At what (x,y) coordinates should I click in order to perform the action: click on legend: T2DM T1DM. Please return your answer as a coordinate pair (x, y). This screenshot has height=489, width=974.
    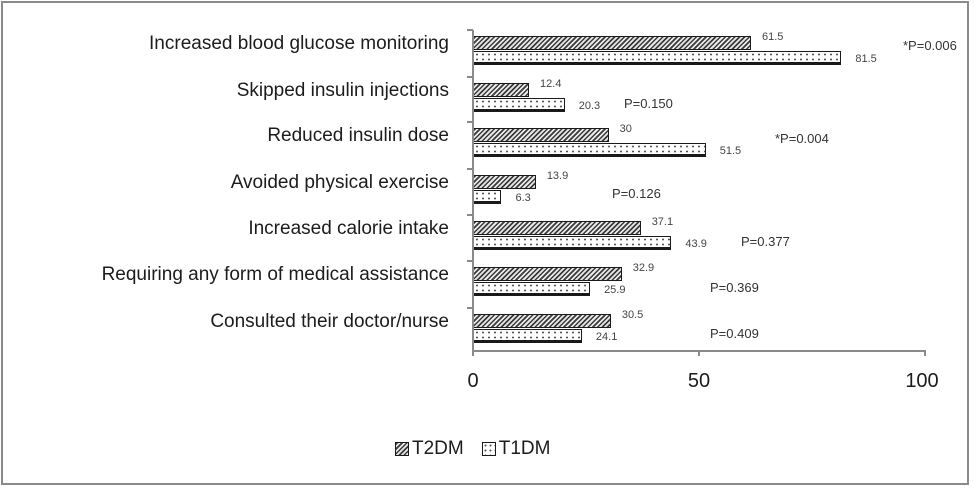
    Looking at the image, I should click on (472, 449).